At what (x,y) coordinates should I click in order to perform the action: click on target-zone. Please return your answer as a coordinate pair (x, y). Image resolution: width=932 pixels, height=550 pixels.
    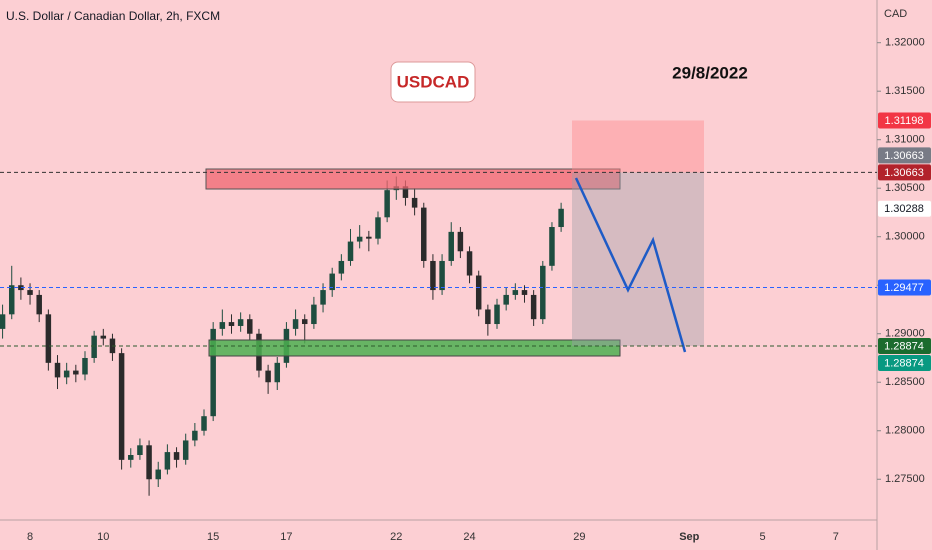
    Looking at the image, I should click on (638, 259).